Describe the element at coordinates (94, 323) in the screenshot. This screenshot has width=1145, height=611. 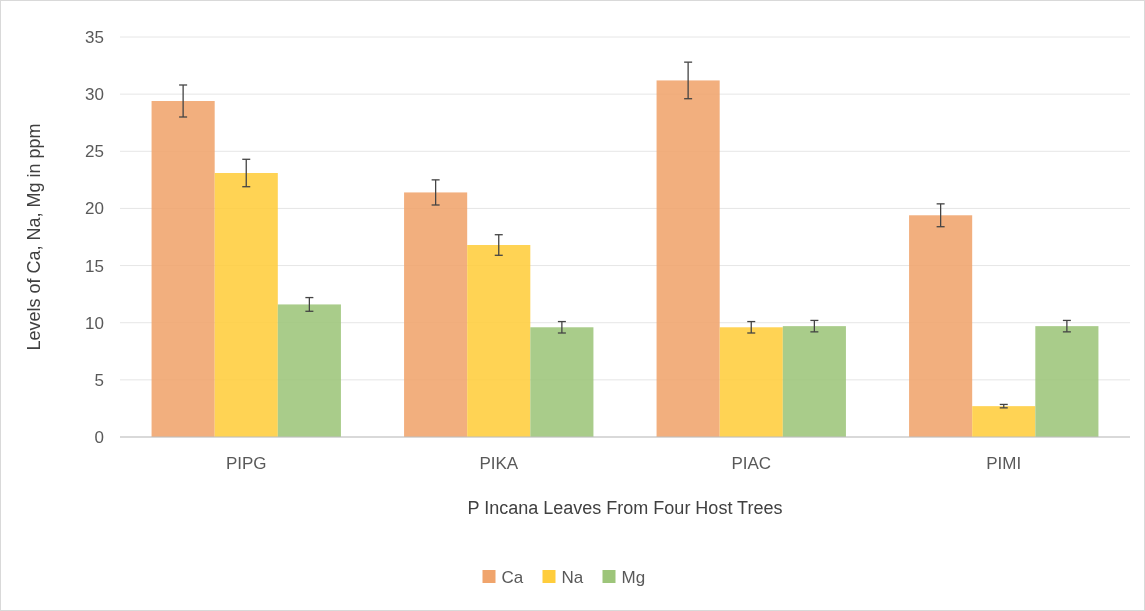
I see `y-tick-label: 10` at that location.